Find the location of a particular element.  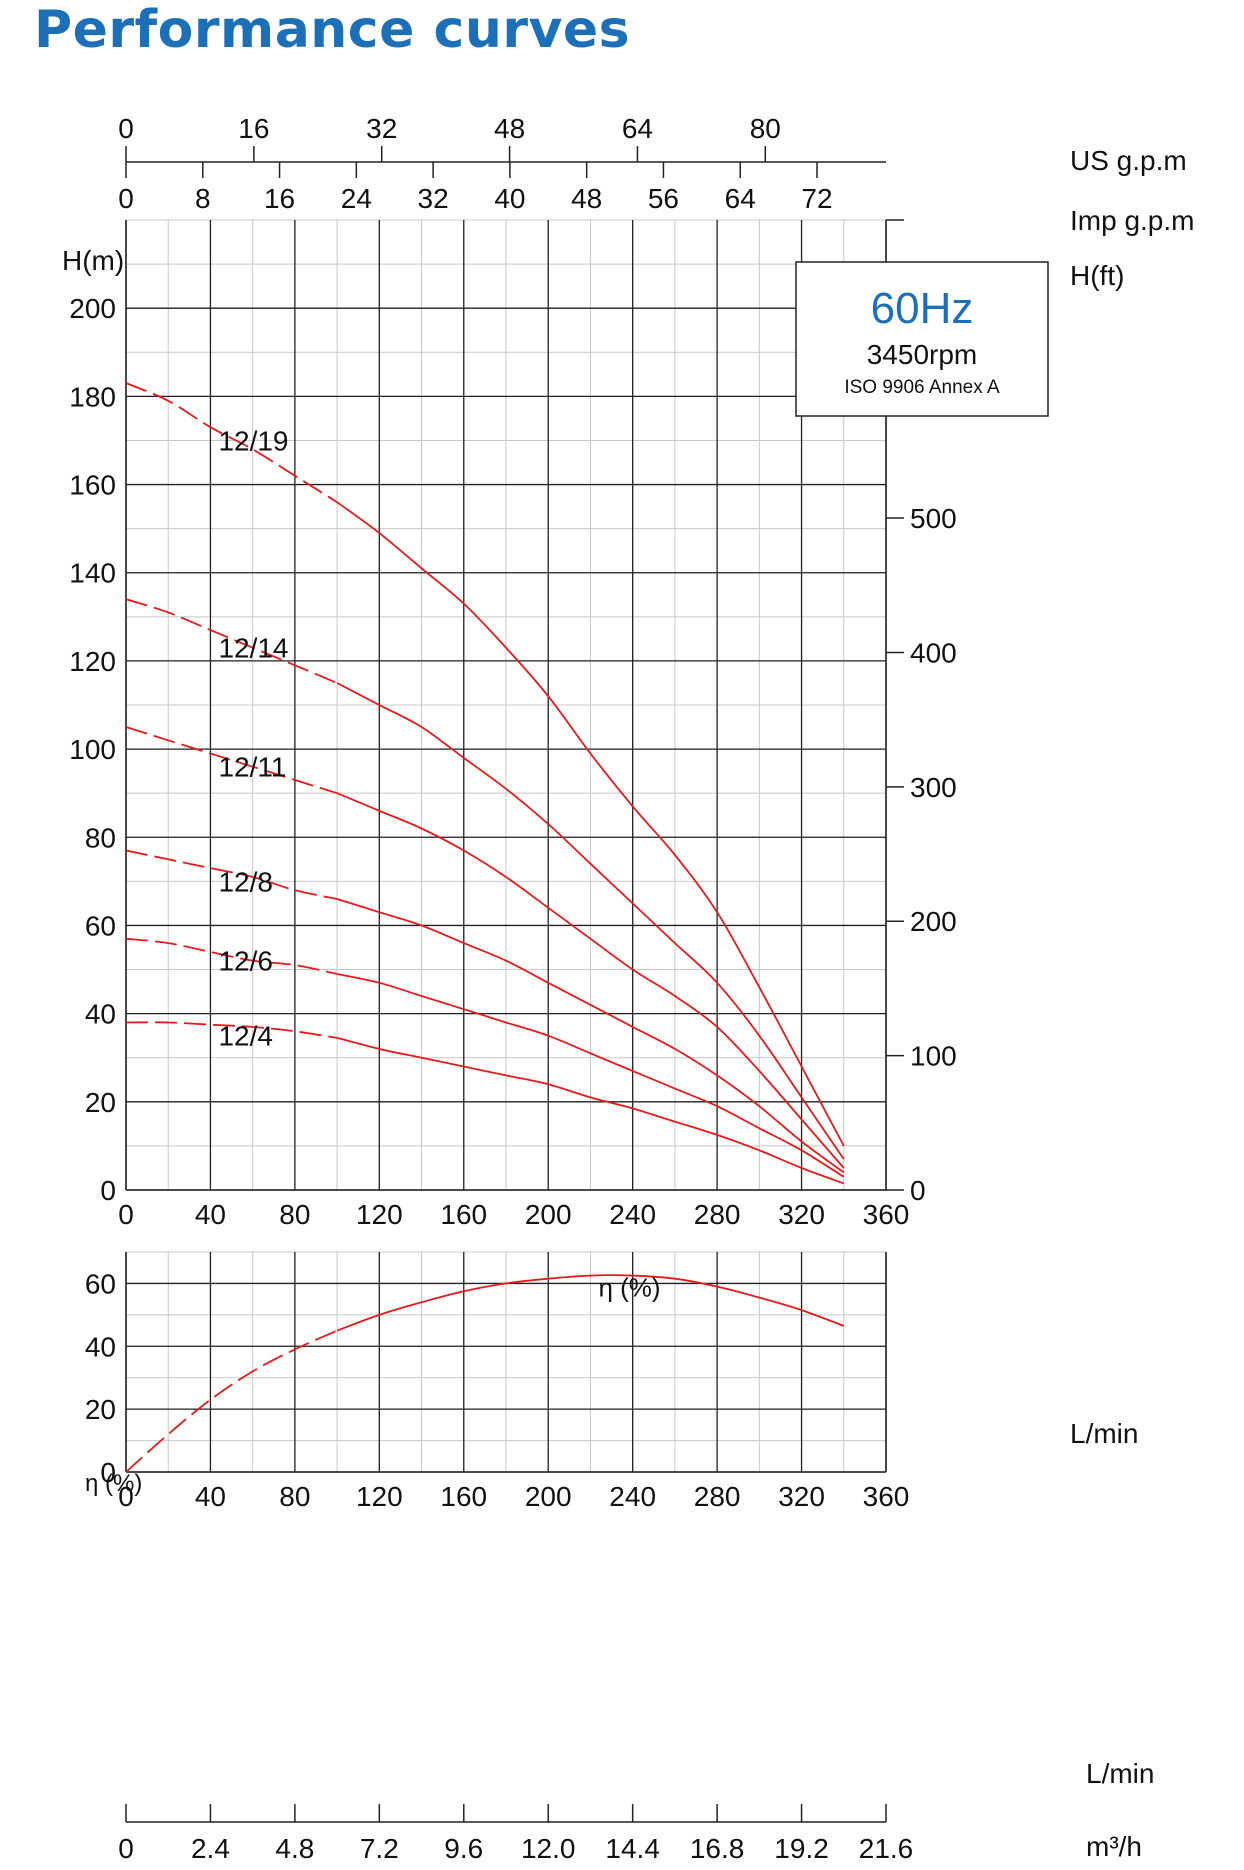

ft-tick-label: 300 is located at coordinates (933, 787).